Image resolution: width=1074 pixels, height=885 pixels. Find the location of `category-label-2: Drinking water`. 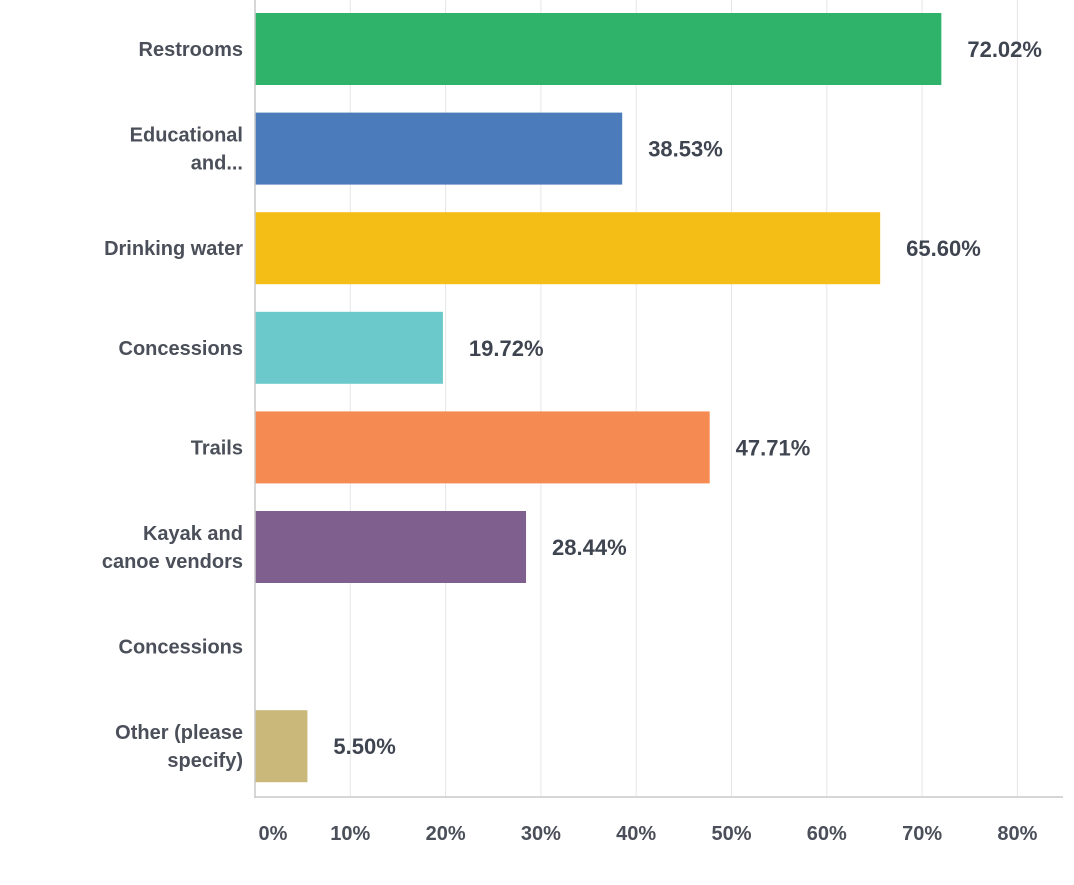

category-label-2: Drinking water is located at coordinates (173, 249).